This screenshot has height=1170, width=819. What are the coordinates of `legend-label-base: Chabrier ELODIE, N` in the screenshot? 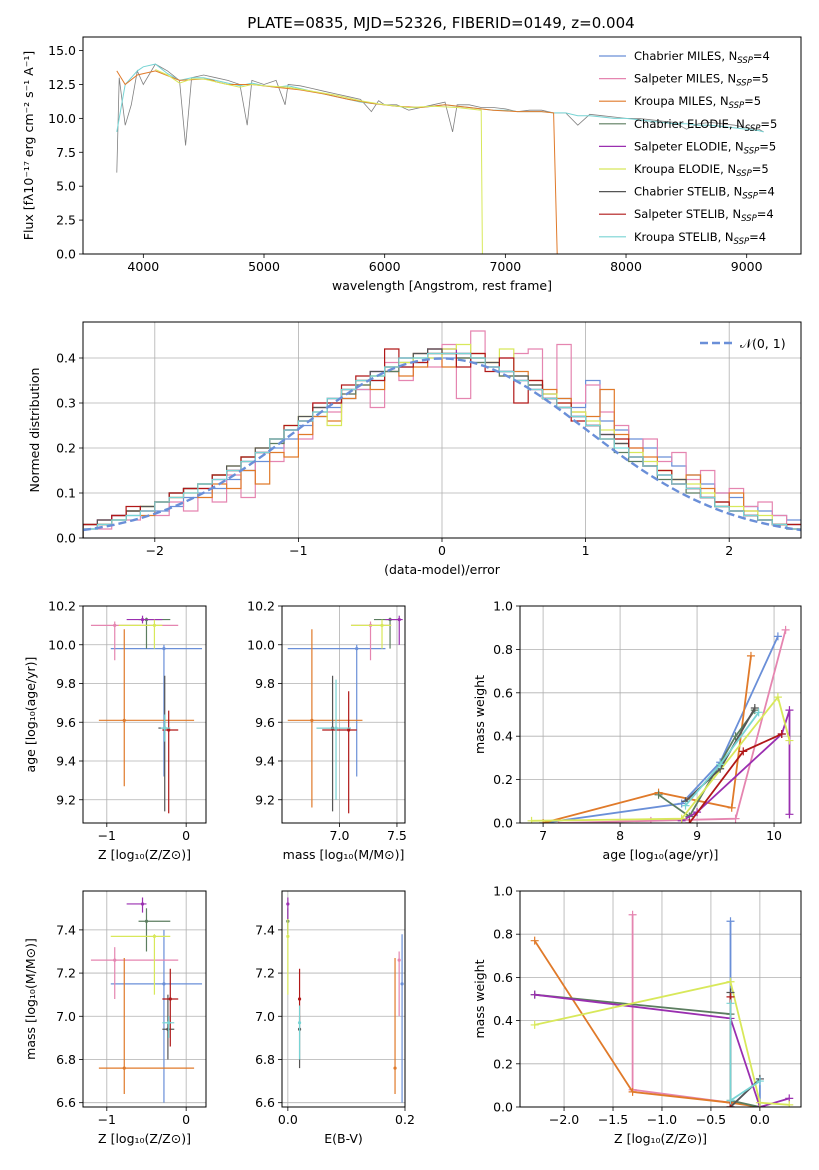 It's located at (689, 124).